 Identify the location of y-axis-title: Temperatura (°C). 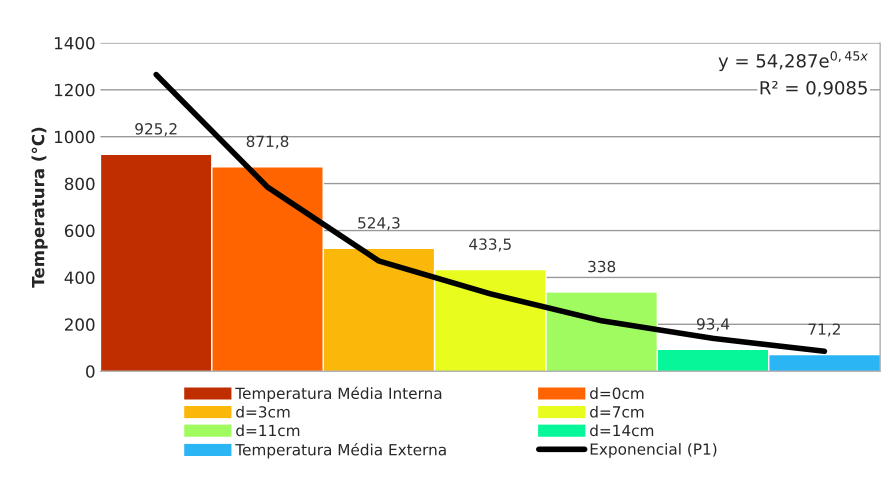
(40, 208).